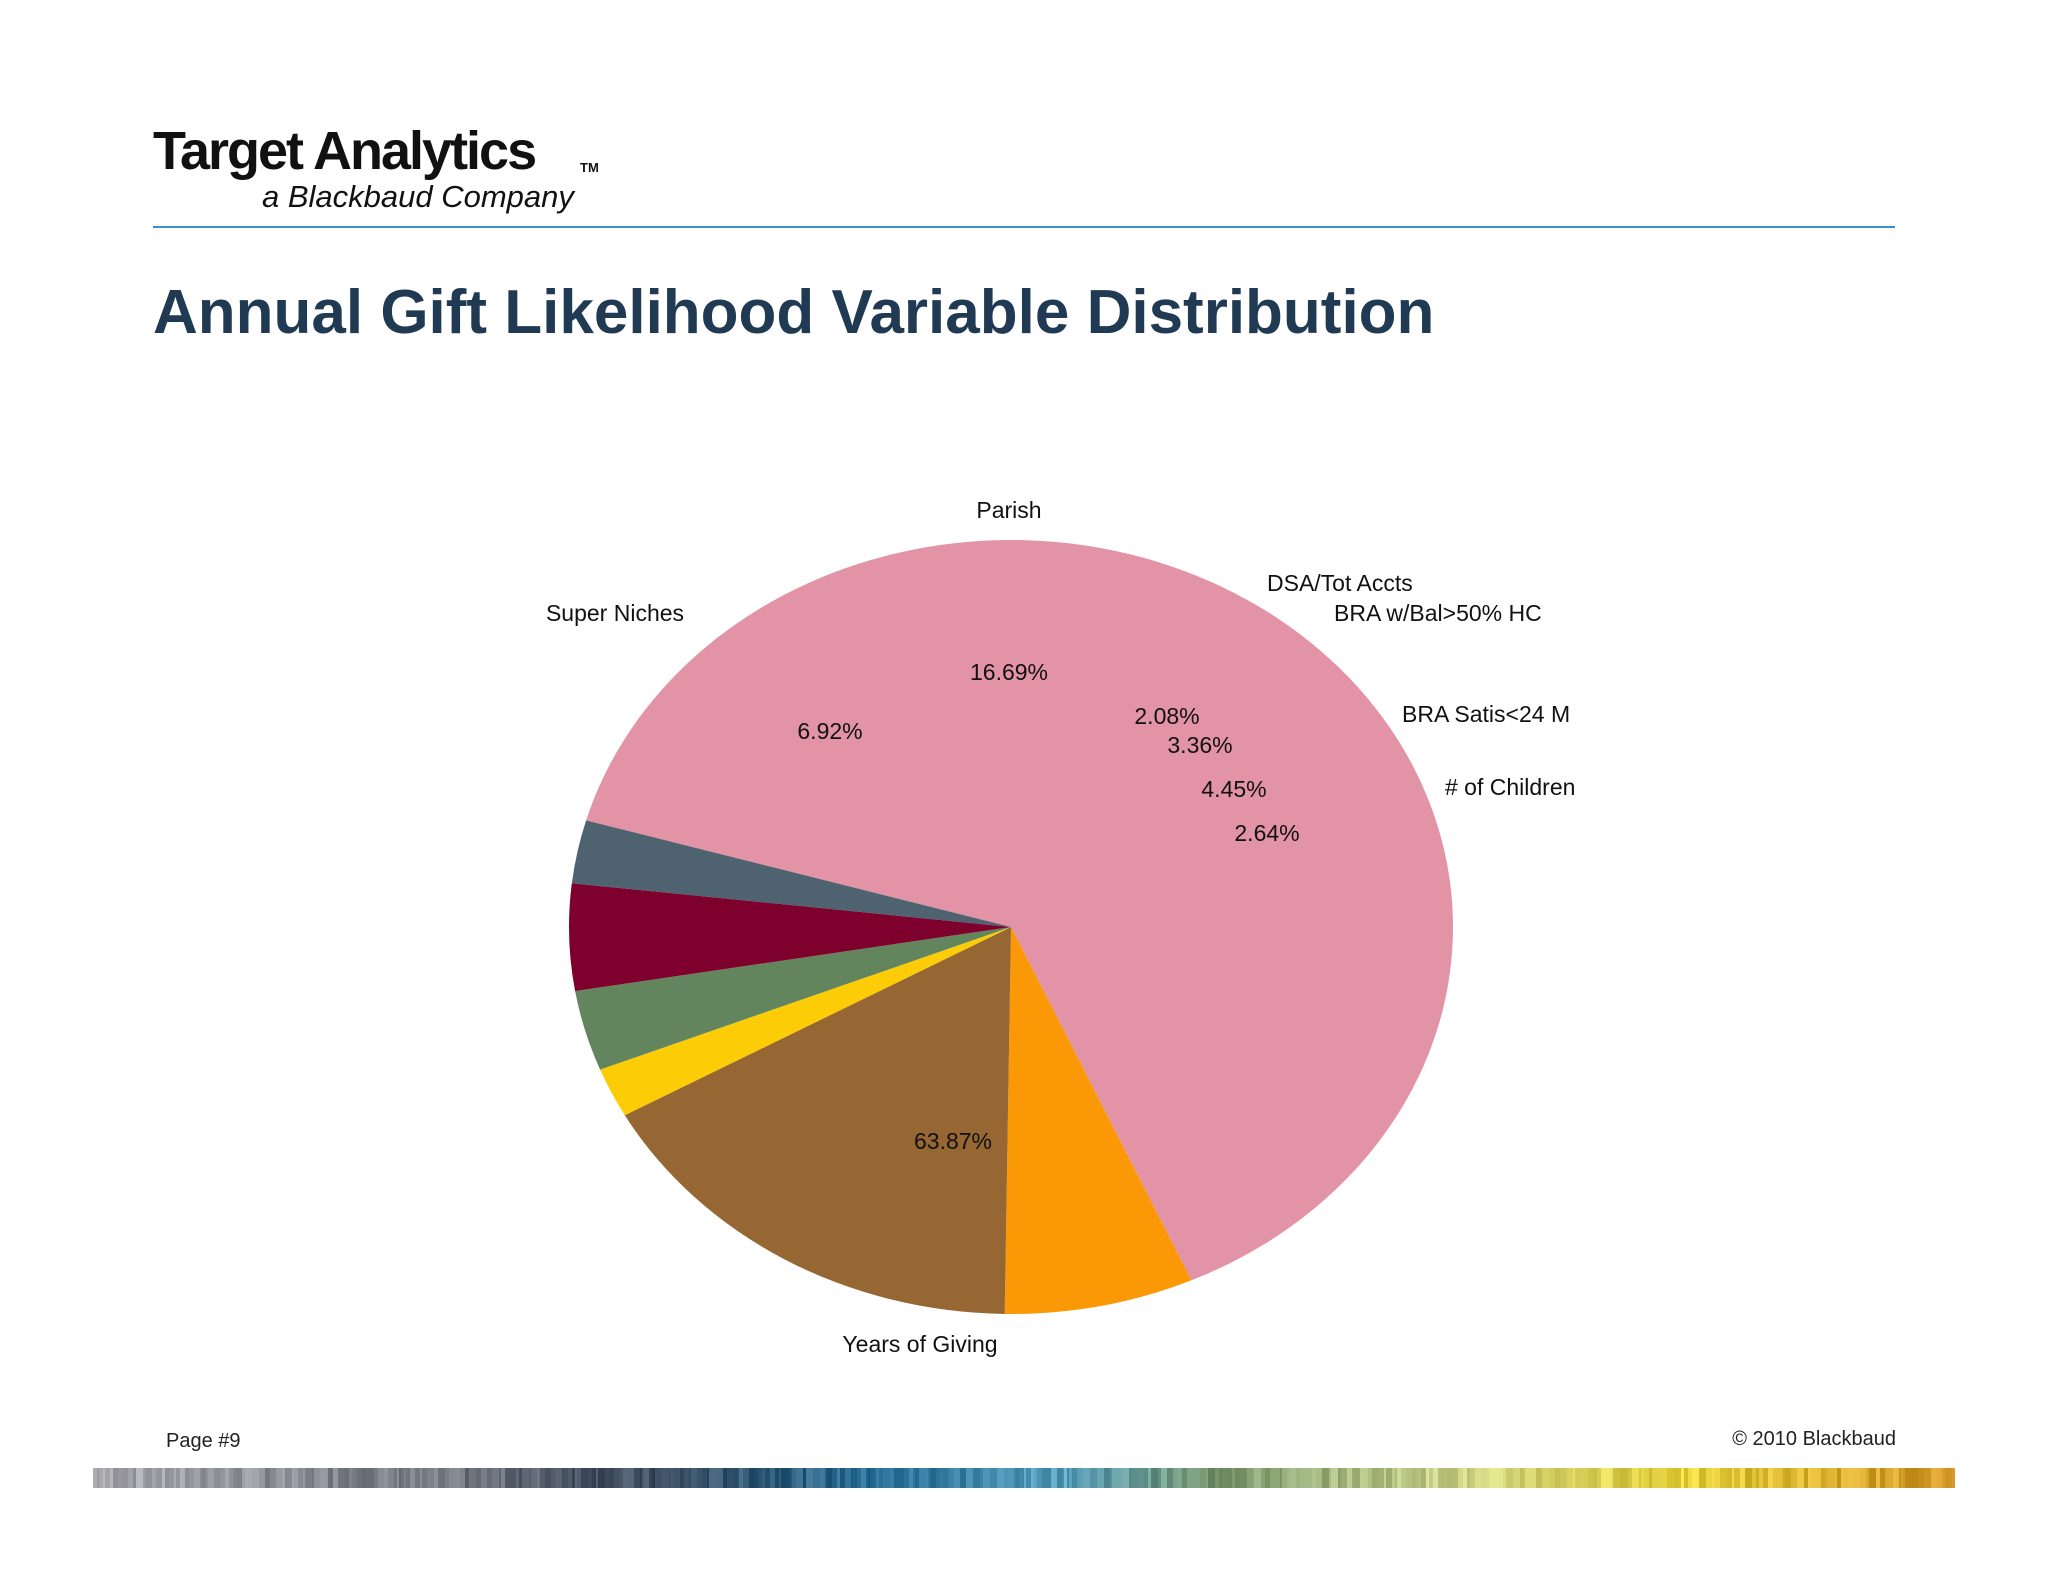 This screenshot has width=2048, height=1582. Describe the element at coordinates (791, 873) in the screenshot. I see `pie-slice-of-children` at that location.